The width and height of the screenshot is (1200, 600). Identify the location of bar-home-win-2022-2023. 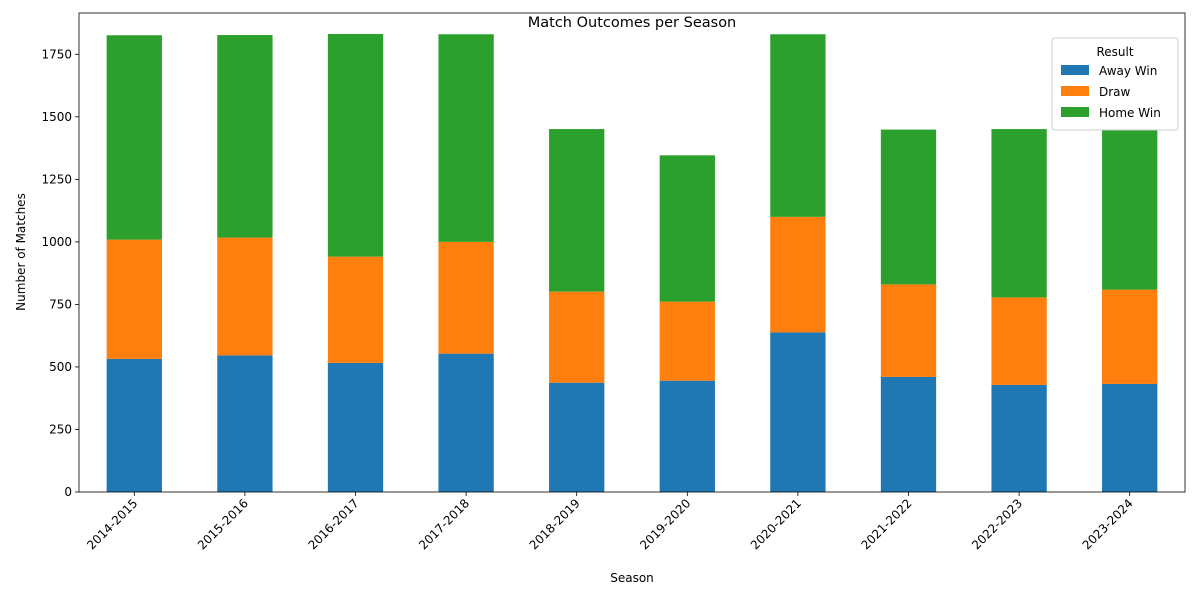
(1019, 213).